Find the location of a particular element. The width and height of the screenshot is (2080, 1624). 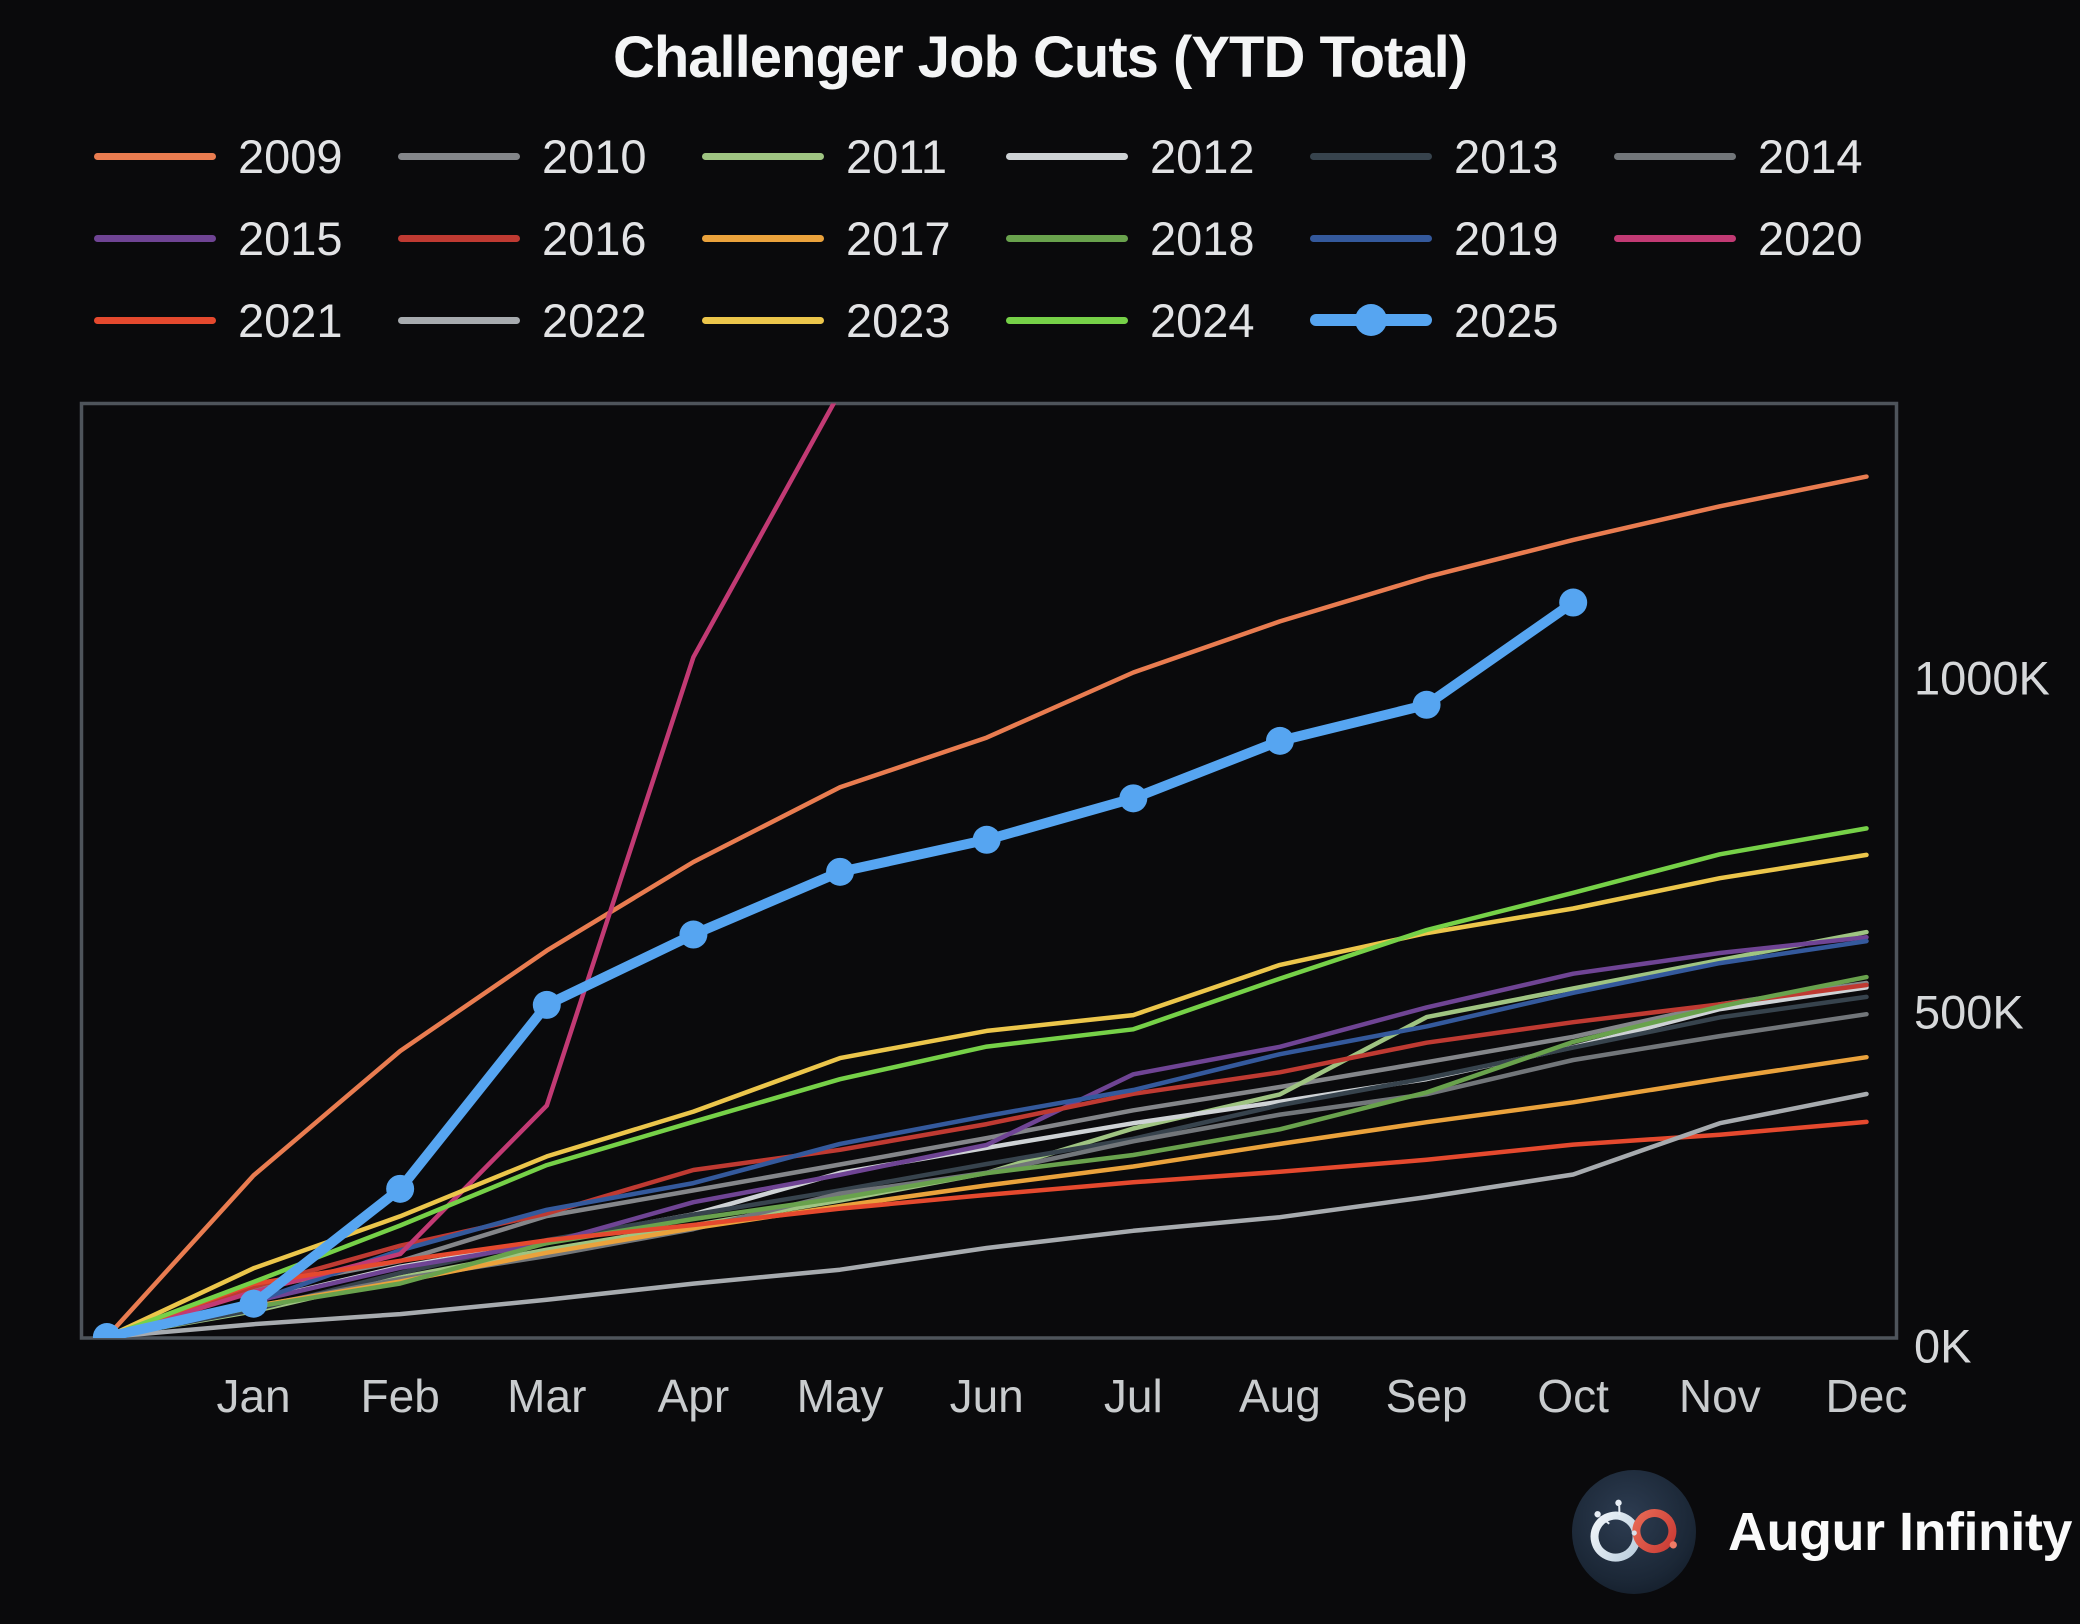

legend-swatch-2016 is located at coordinates (459, 238).